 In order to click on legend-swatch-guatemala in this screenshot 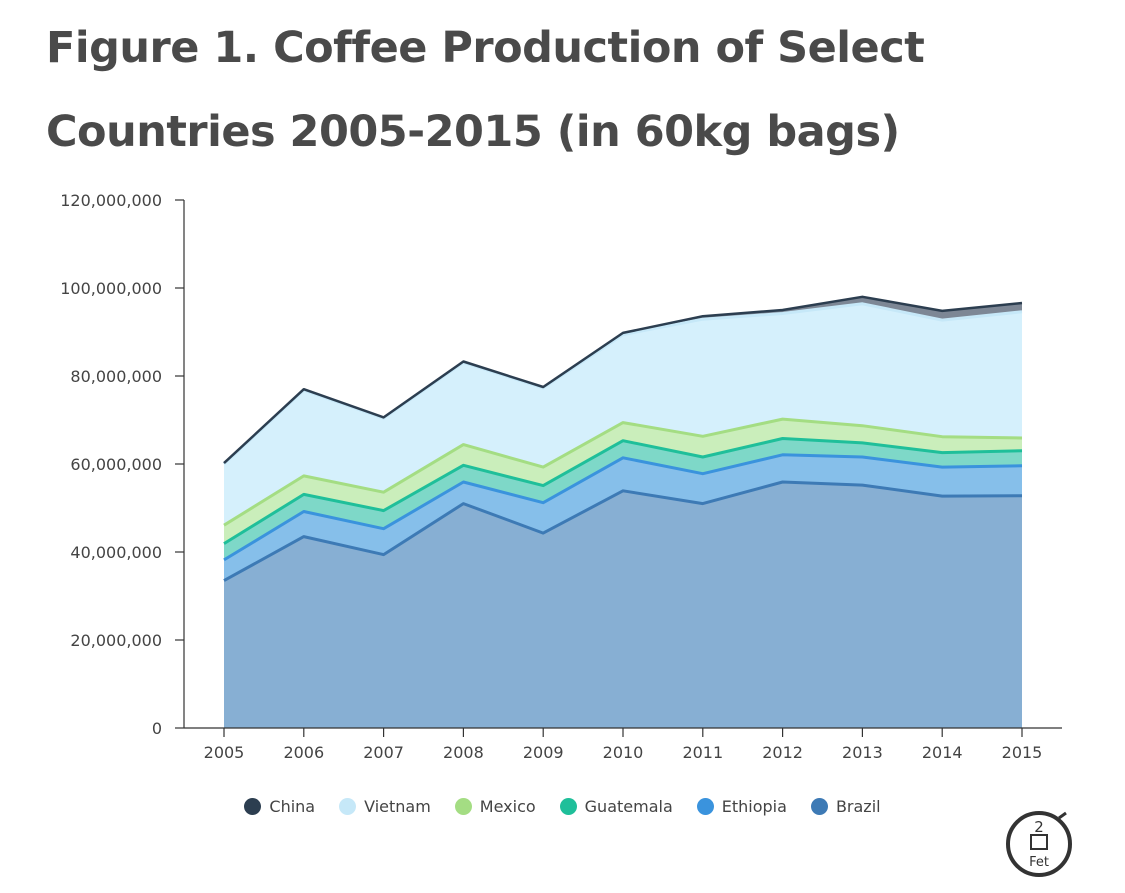, I will do `click(568, 806)`.